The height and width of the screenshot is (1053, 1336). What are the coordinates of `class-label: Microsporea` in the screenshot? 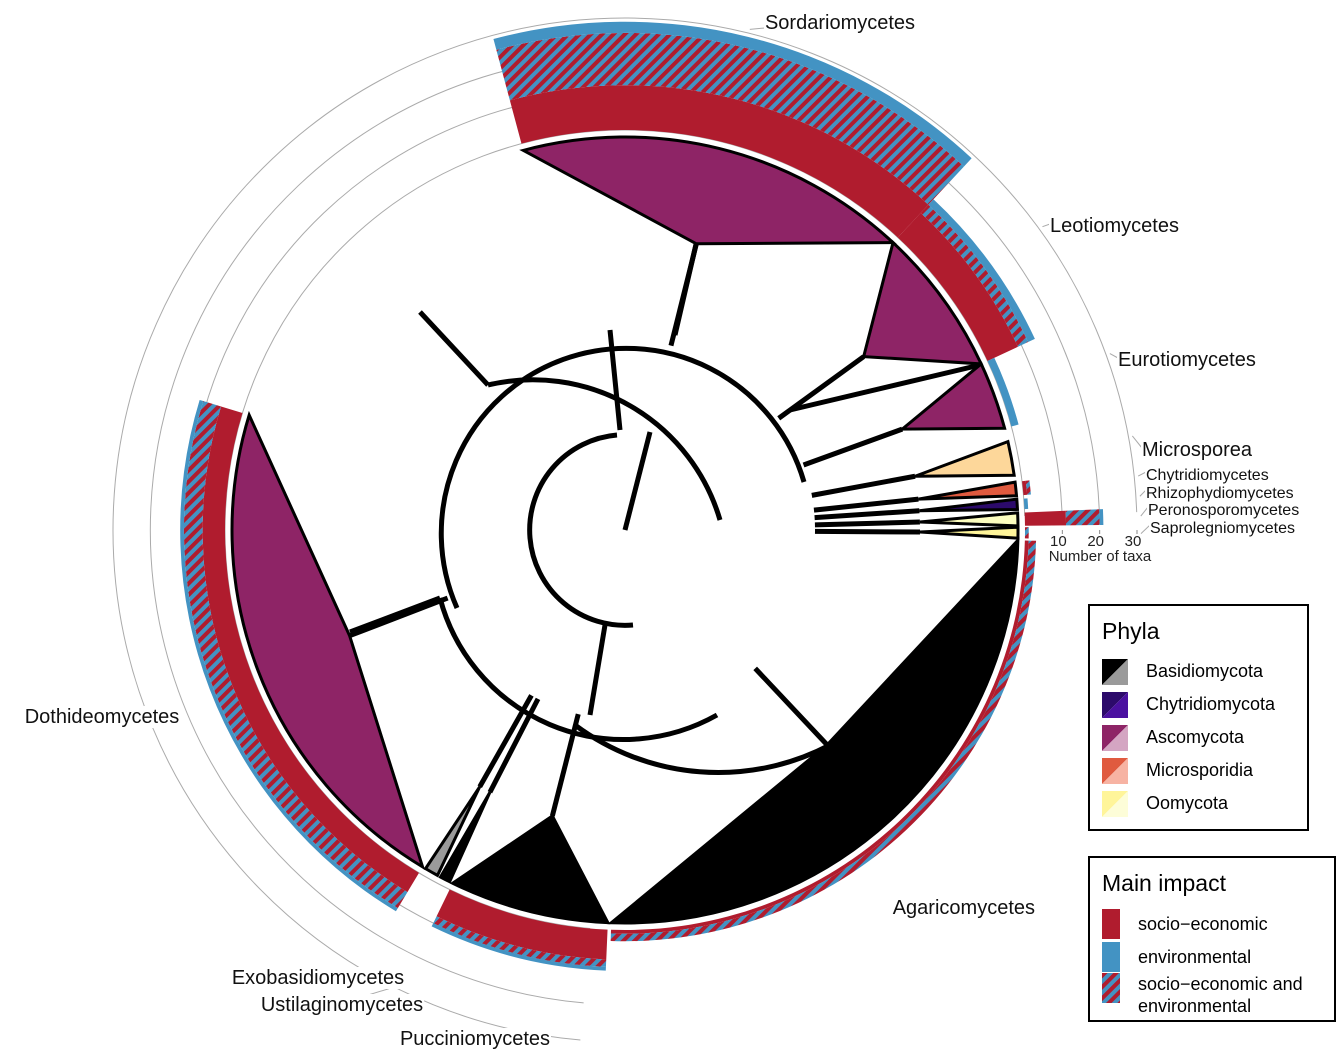 It's located at (1197, 450).